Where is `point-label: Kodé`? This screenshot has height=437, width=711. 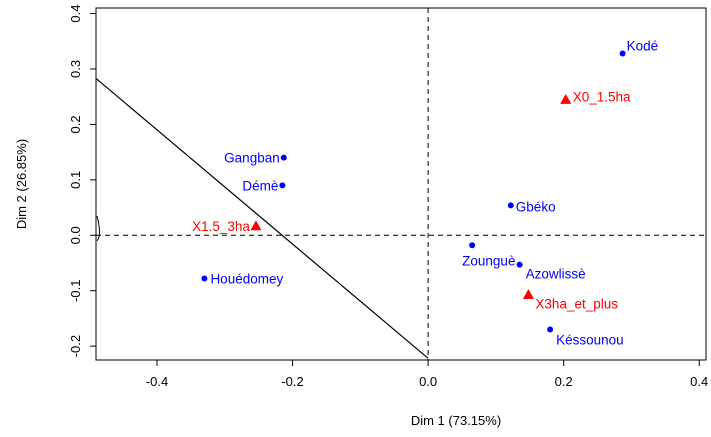 point-label: Kodé is located at coordinates (643, 45).